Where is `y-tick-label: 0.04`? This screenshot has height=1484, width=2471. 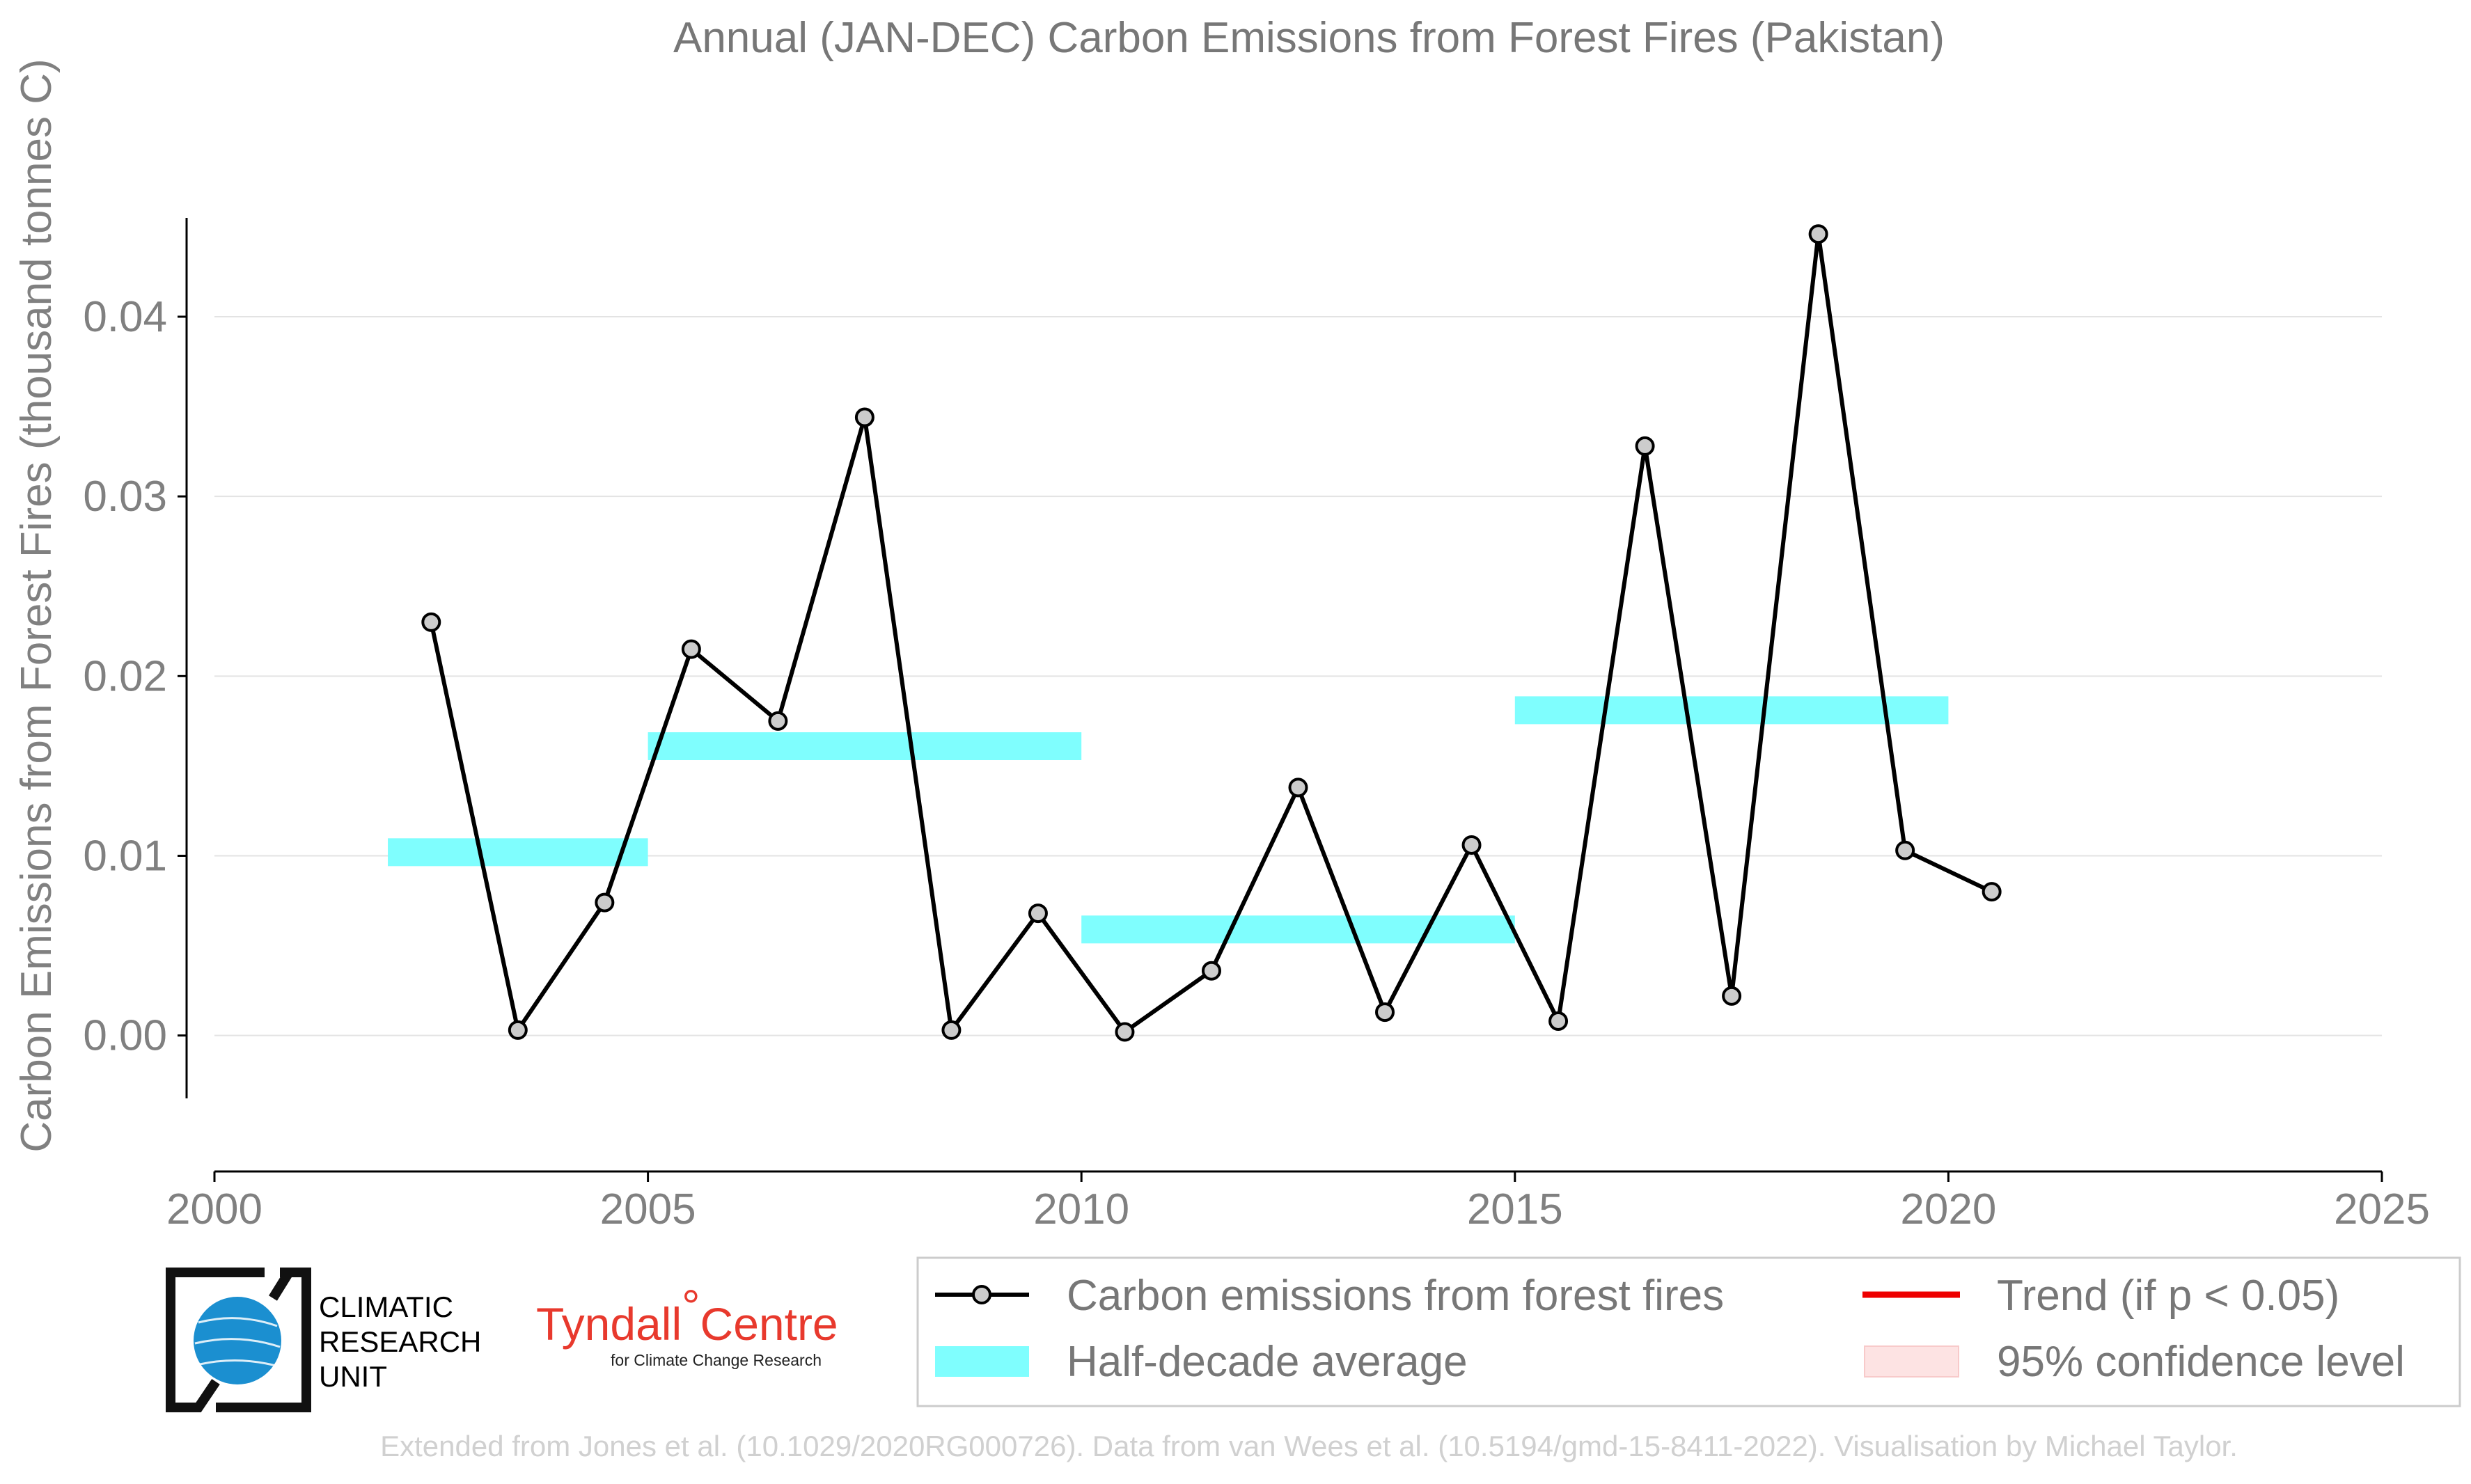 y-tick-label: 0.04 is located at coordinates (125, 317).